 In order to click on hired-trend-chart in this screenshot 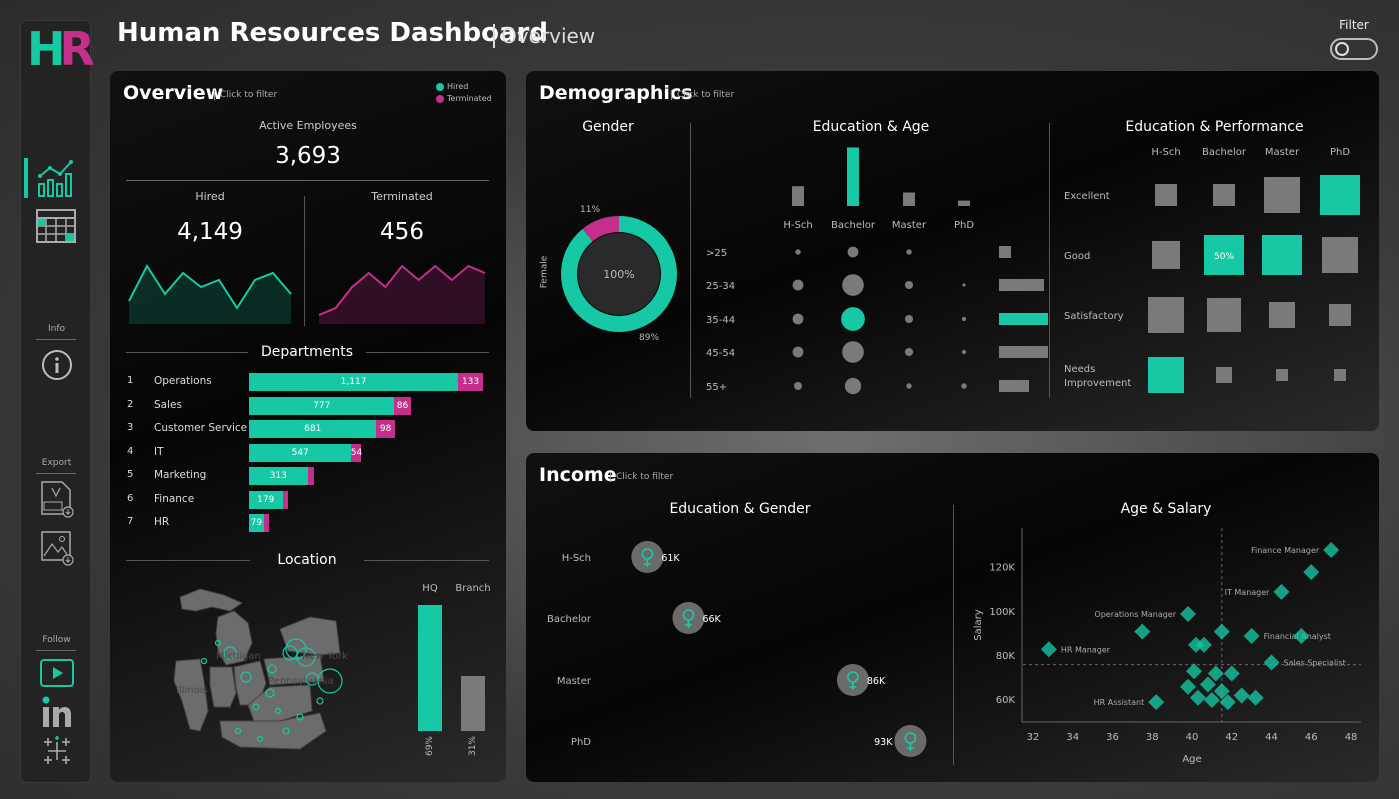, I will do `click(210, 292)`.